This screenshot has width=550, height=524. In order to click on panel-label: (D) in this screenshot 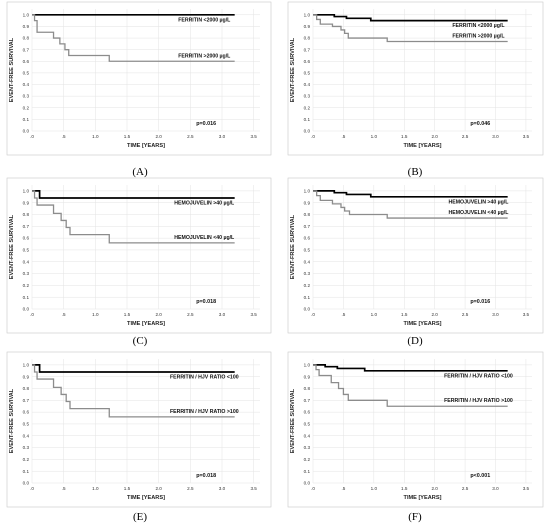, I will do `click(415, 341)`.